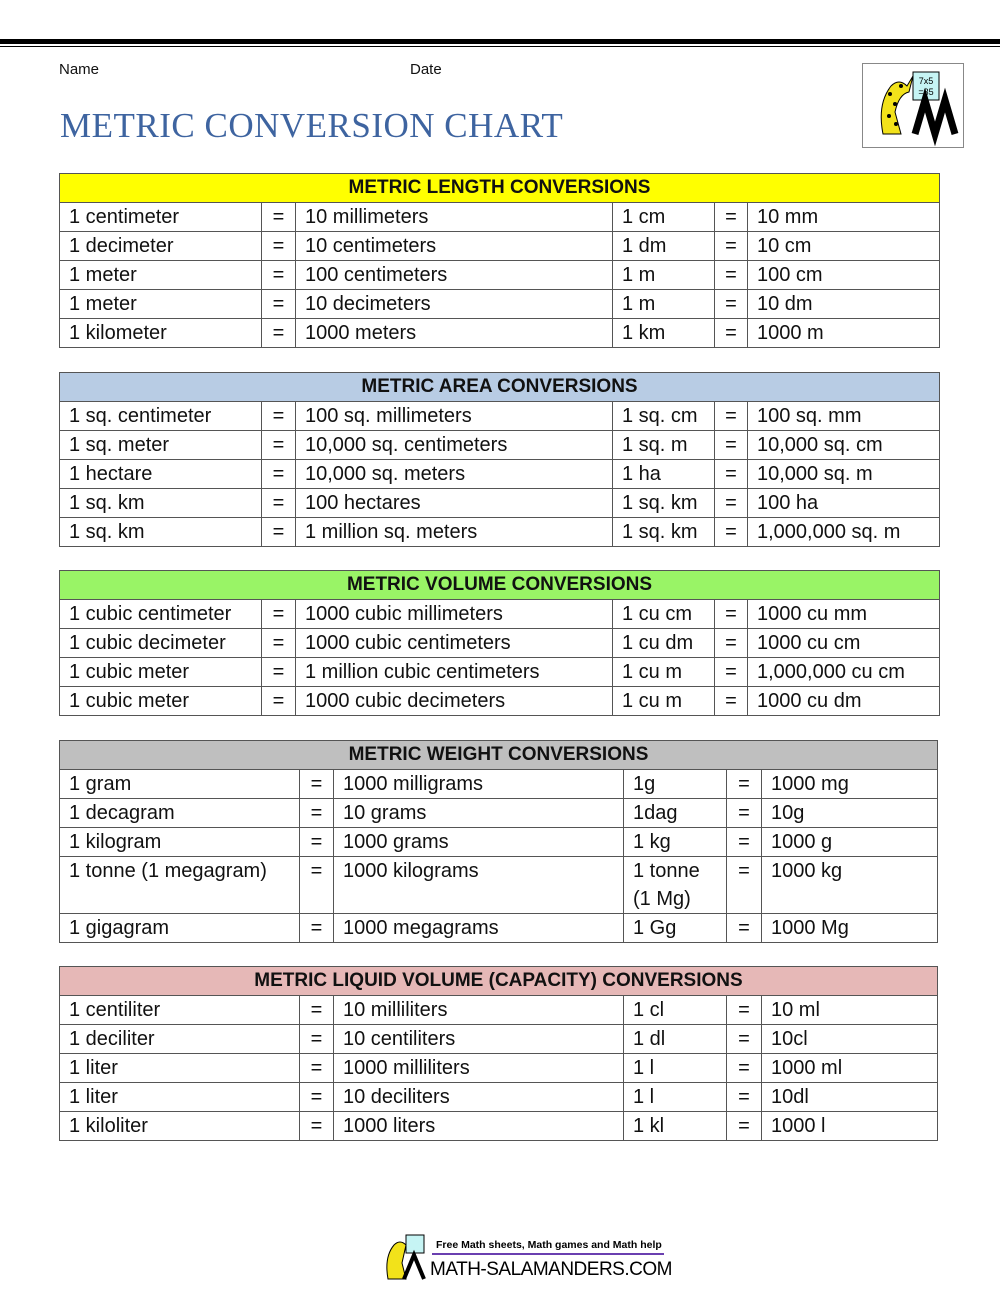 Image resolution: width=1000 pixels, height=1294 pixels. I want to click on table-row: 1 meter = 100 centimeters 1 m = 100 cm, so click(499, 275).